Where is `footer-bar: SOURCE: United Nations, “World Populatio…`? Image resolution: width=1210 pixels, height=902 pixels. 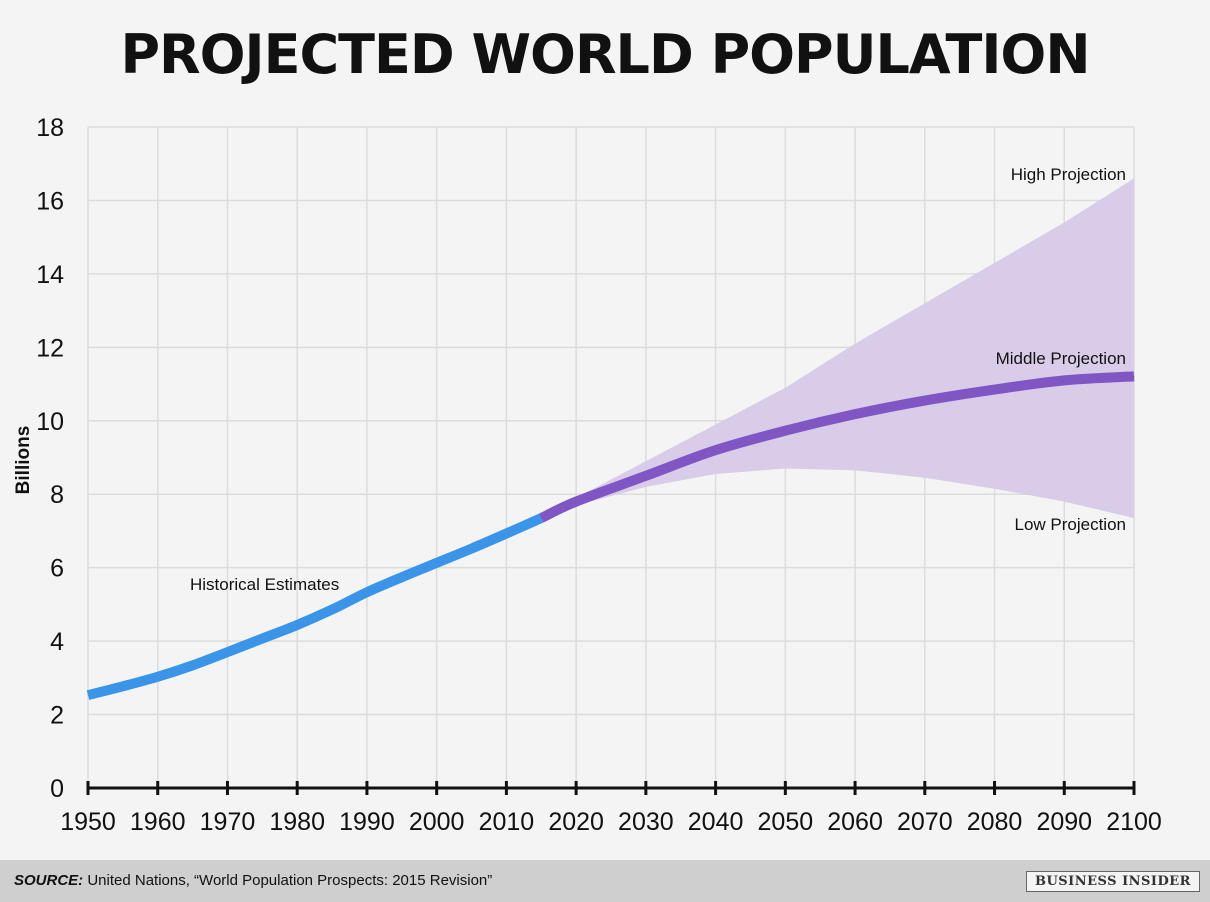 footer-bar: SOURCE: United Nations, “World Populatio… is located at coordinates (605, 881).